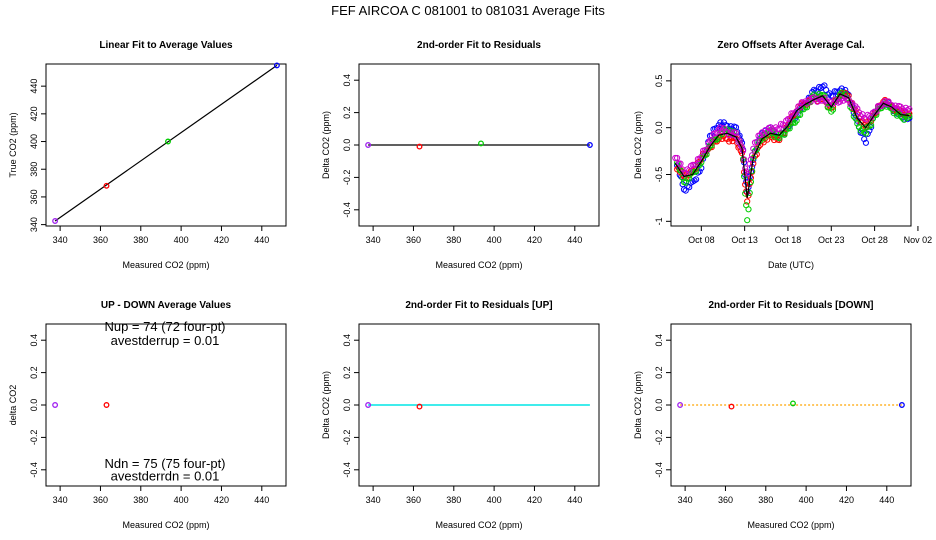 This screenshot has height=540, width=936. I want to click on x-tick-label: Nov 02, so click(918, 240).